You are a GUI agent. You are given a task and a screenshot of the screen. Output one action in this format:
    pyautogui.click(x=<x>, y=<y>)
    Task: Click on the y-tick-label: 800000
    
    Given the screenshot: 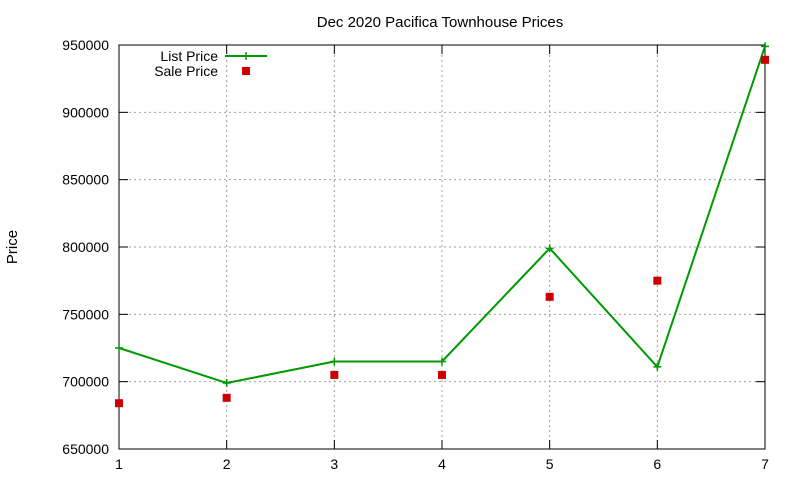 What is the action you would take?
    pyautogui.click(x=85, y=247)
    